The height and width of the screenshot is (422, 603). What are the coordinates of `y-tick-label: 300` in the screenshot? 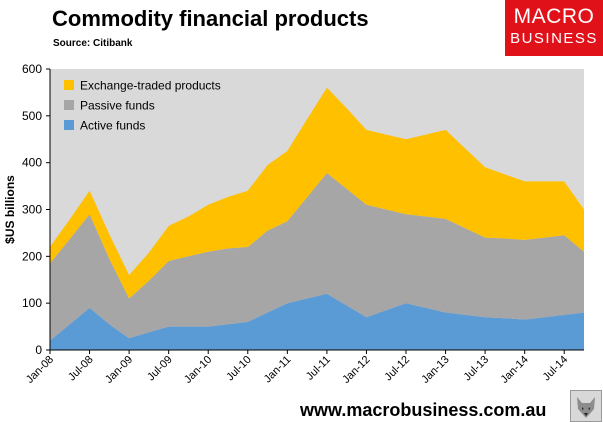 It's located at (32, 210).